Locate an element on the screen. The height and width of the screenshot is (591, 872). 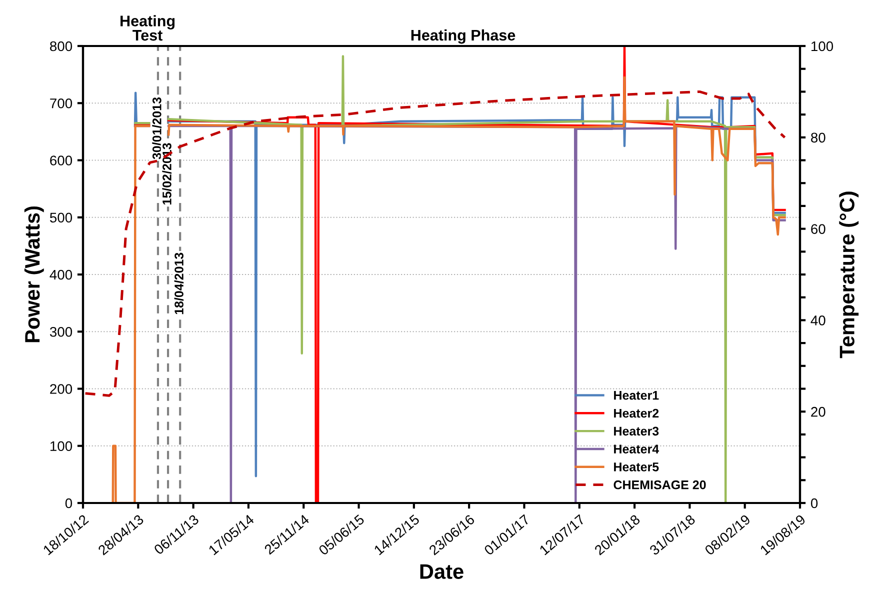
legend-label: Heater3 is located at coordinates (636, 431).